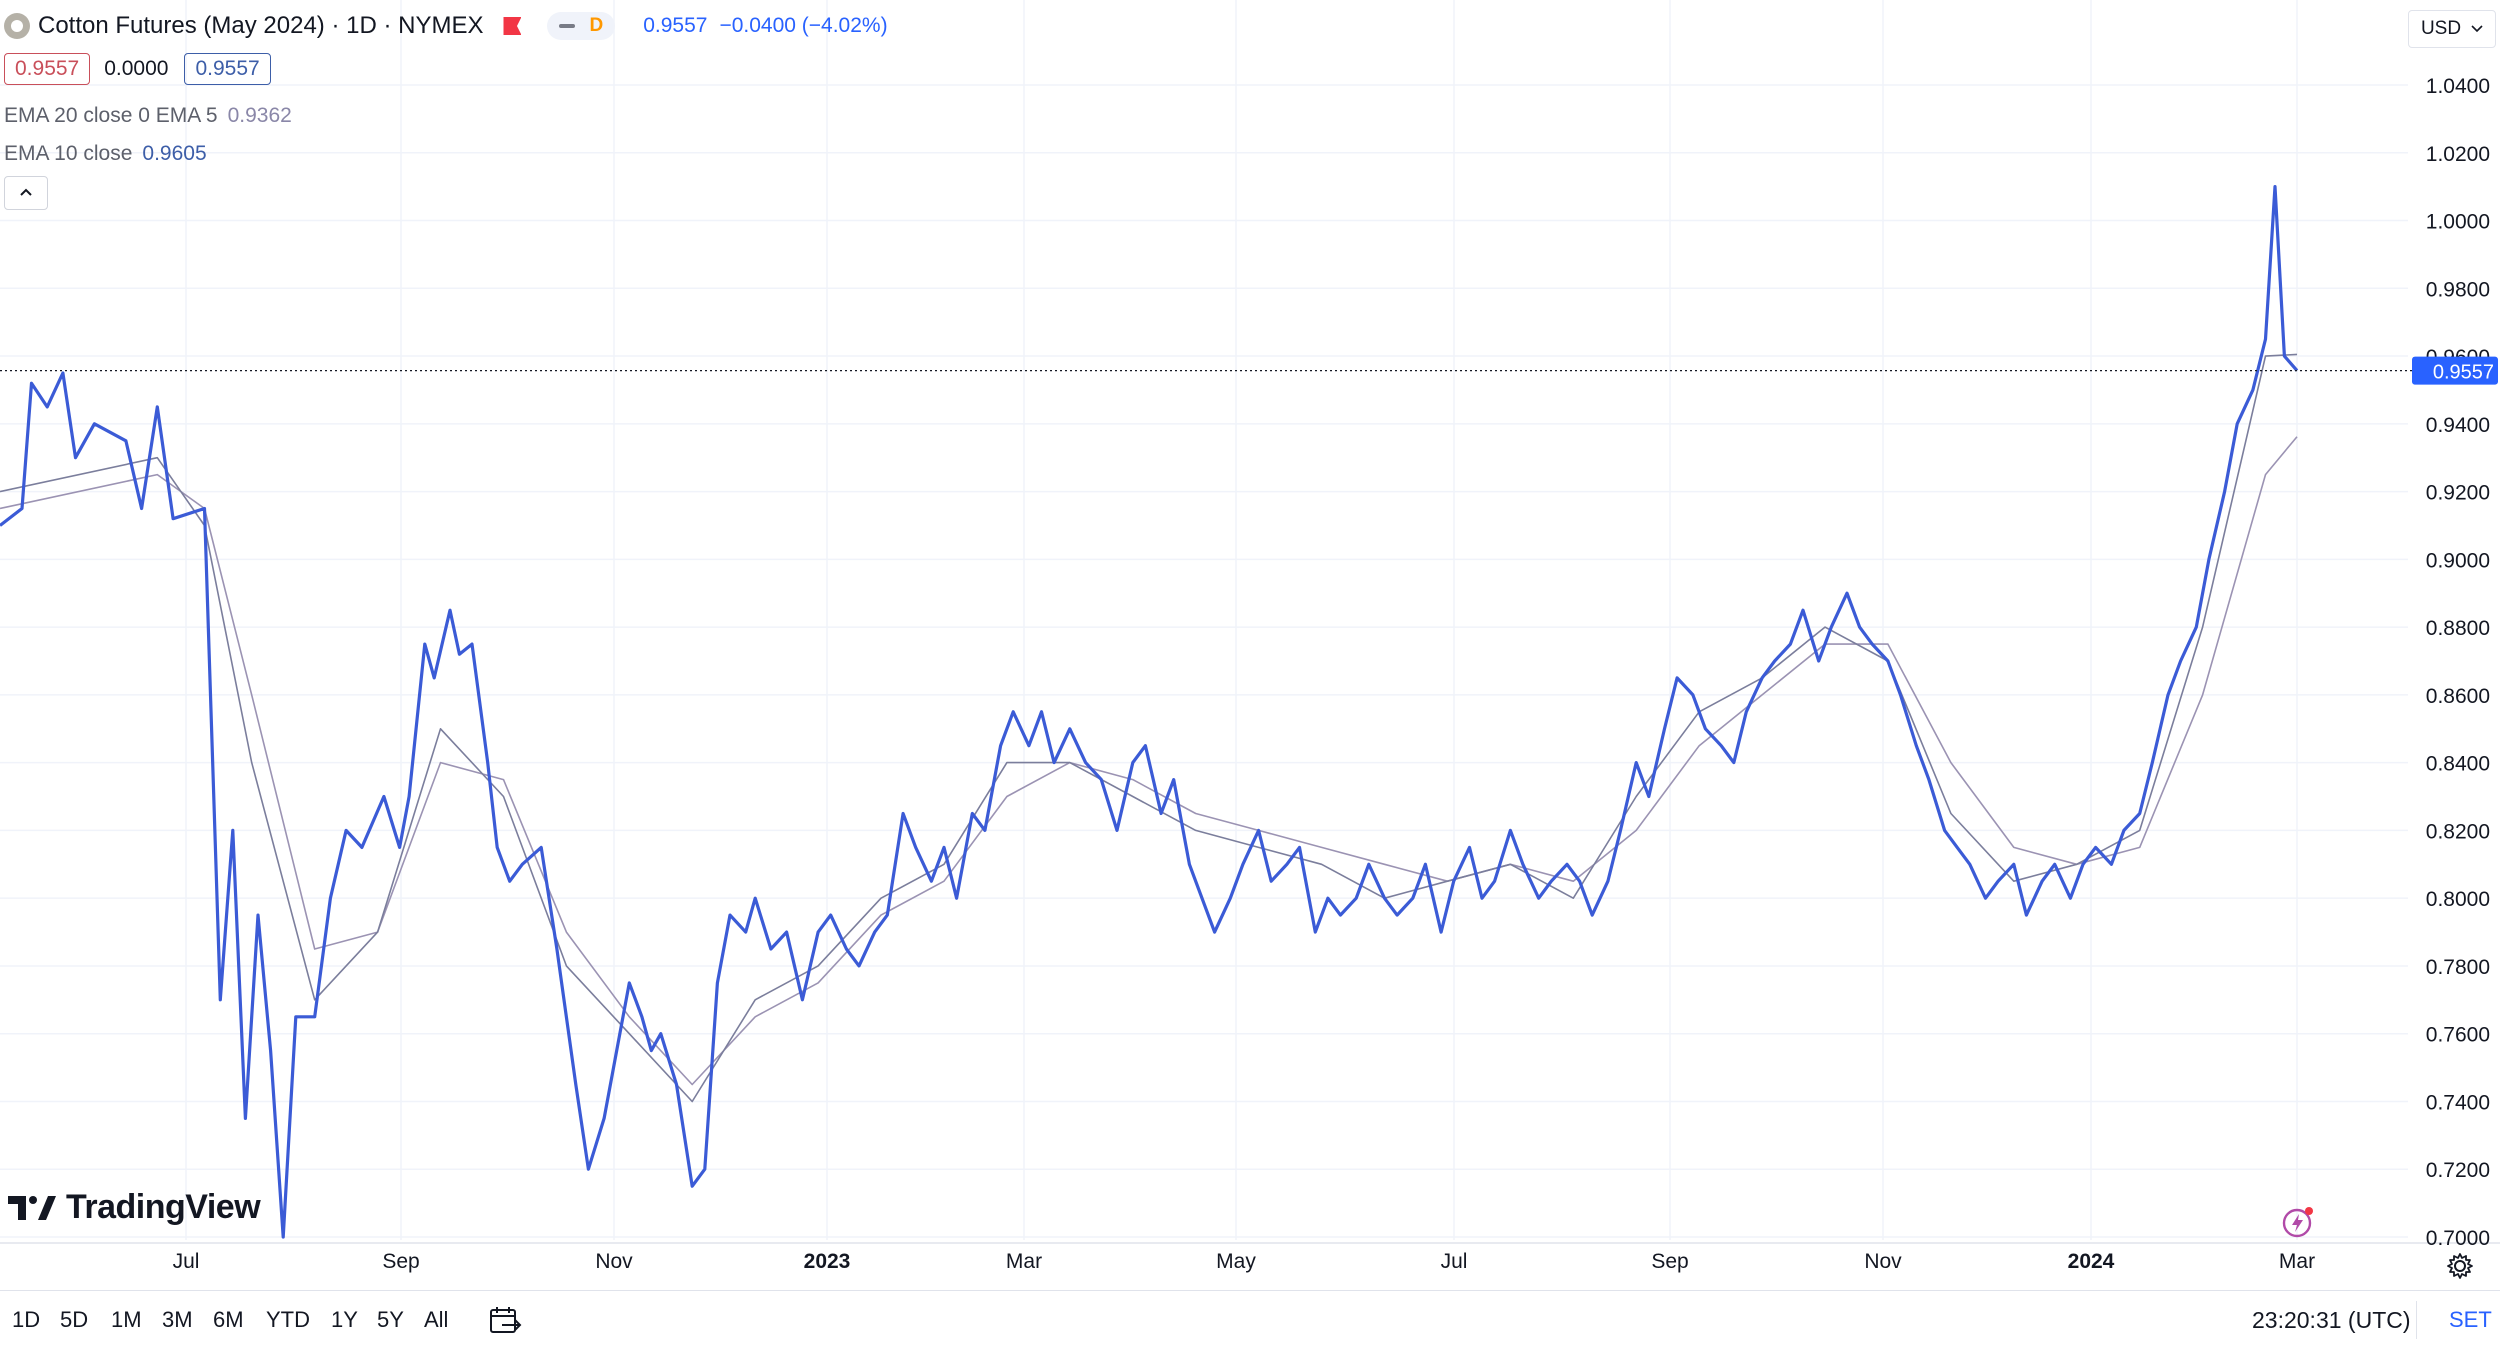 This screenshot has height=1352, width=2500. Describe the element at coordinates (2458, 831) in the screenshot. I see `y-tick-label: 0.8200` at that location.